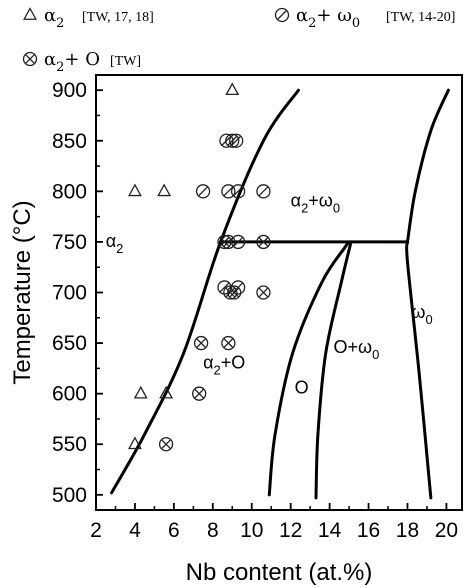 This screenshot has height=588, width=474. I want to click on x-tick-label: 14, so click(330, 530).